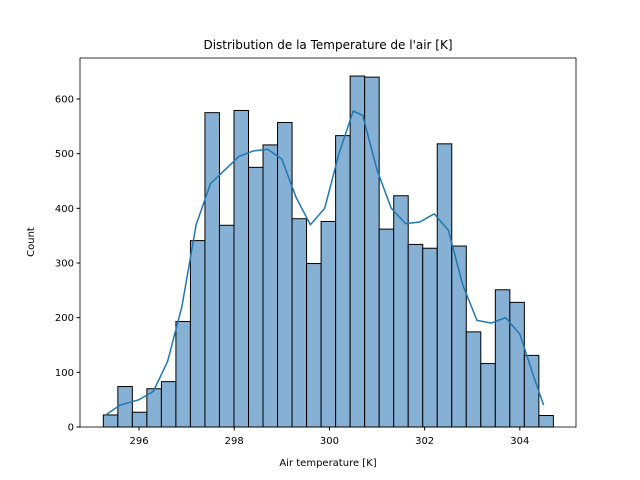  What do you see at coordinates (71, 428) in the screenshot?
I see `y-tick-label: 0` at bounding box center [71, 428].